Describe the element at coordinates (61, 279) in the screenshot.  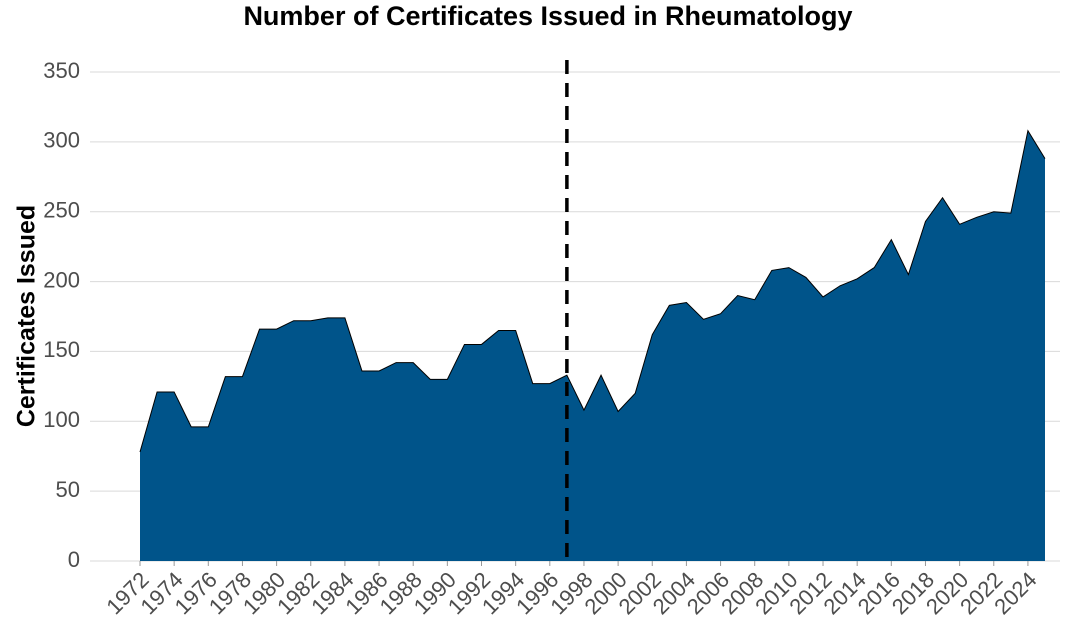
I see `y-tick-label: 200` at that location.